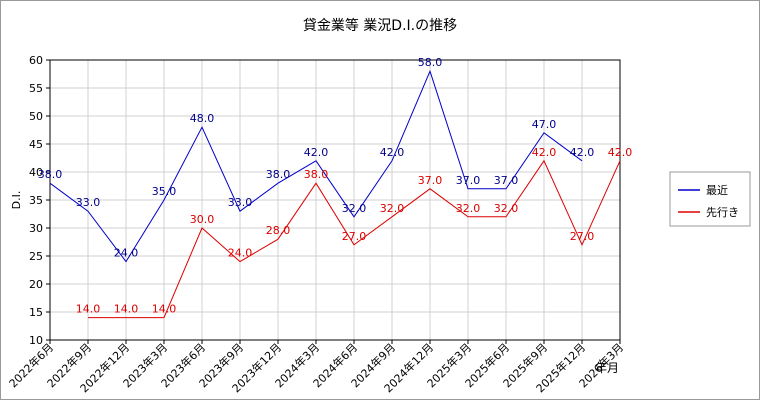 The height and width of the screenshot is (400, 760). I want to click on legend-box, so click(710, 199).